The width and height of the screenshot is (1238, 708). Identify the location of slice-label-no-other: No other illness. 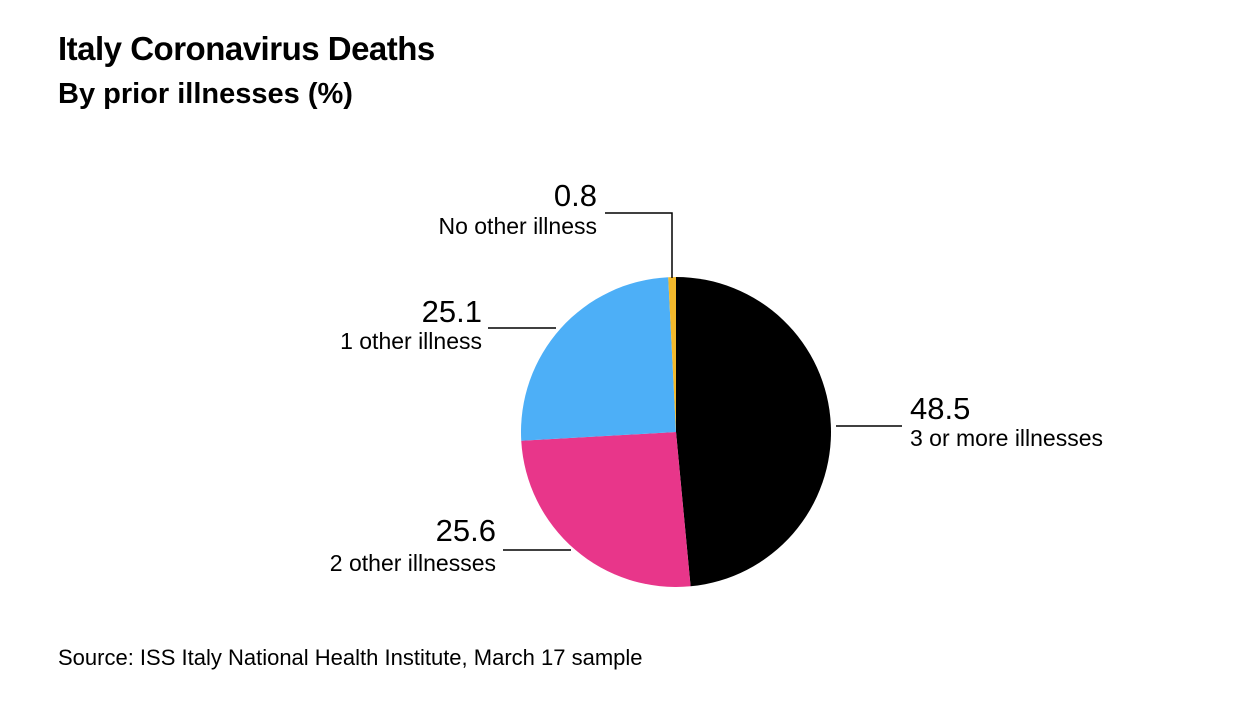
(517, 226).